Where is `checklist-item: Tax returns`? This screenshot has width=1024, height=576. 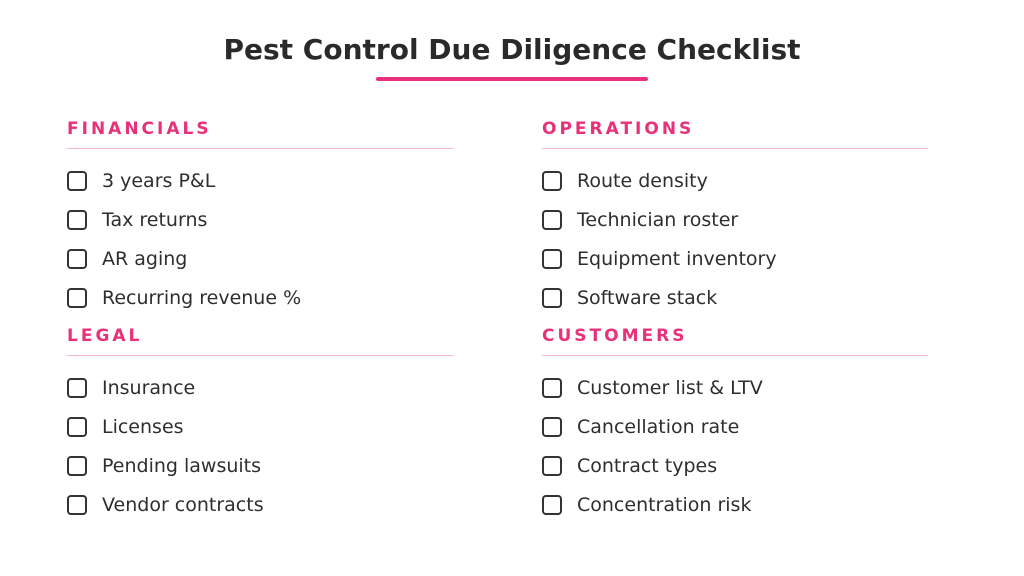
checklist-item: Tax returns is located at coordinates (260, 219).